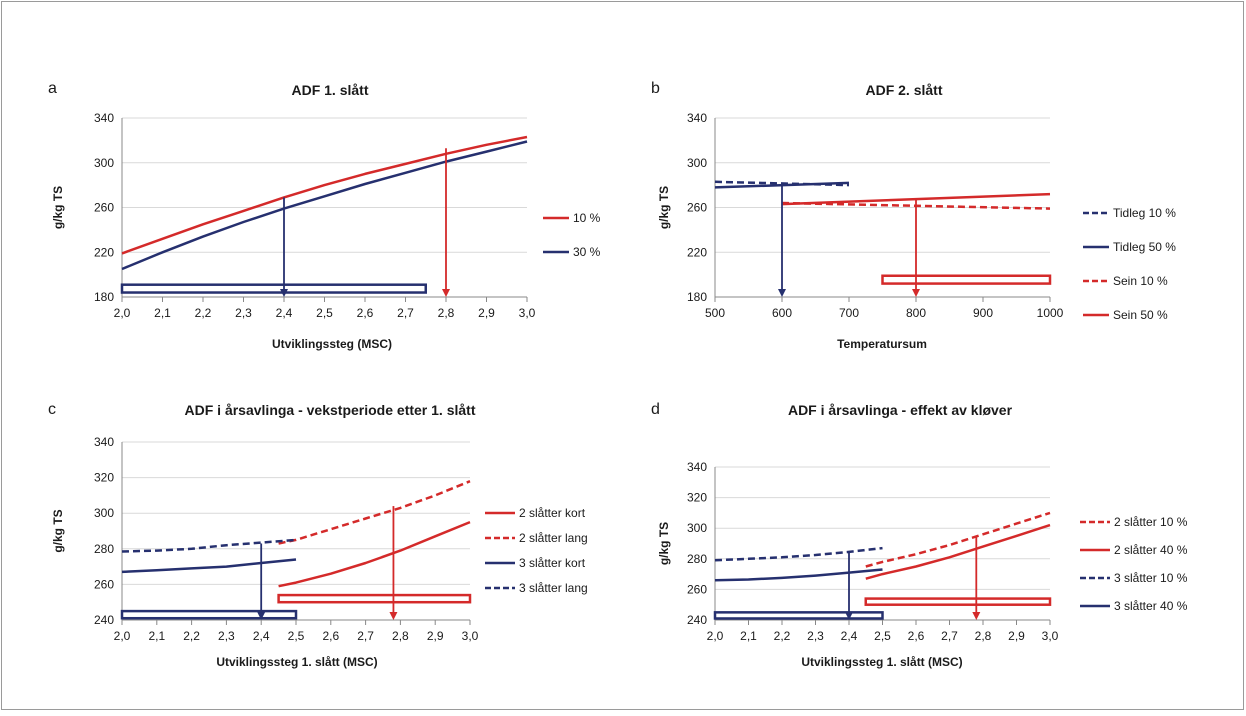 Image resolution: width=1246 pixels, height=716 pixels. I want to click on panel-letter: a, so click(52, 88).